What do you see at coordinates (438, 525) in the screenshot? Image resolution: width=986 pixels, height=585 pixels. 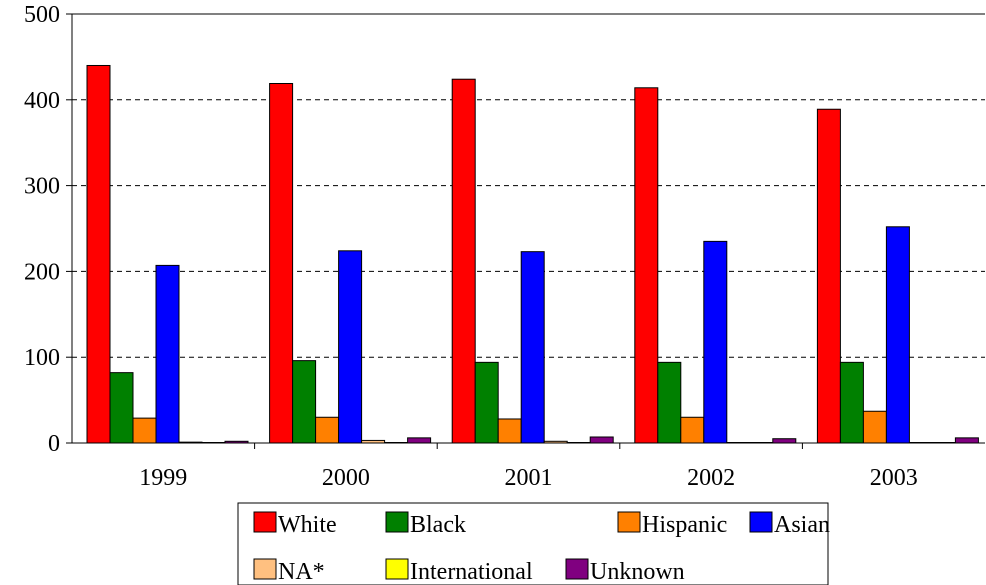 I see `legend-label: Black` at bounding box center [438, 525].